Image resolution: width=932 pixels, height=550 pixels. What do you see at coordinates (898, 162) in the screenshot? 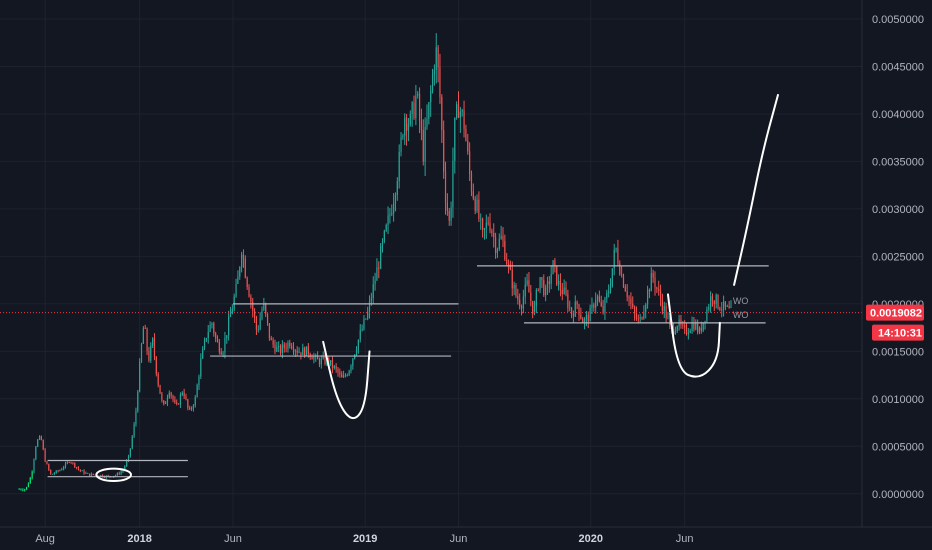
I see `price-tick-label: 0.0035000` at bounding box center [898, 162].